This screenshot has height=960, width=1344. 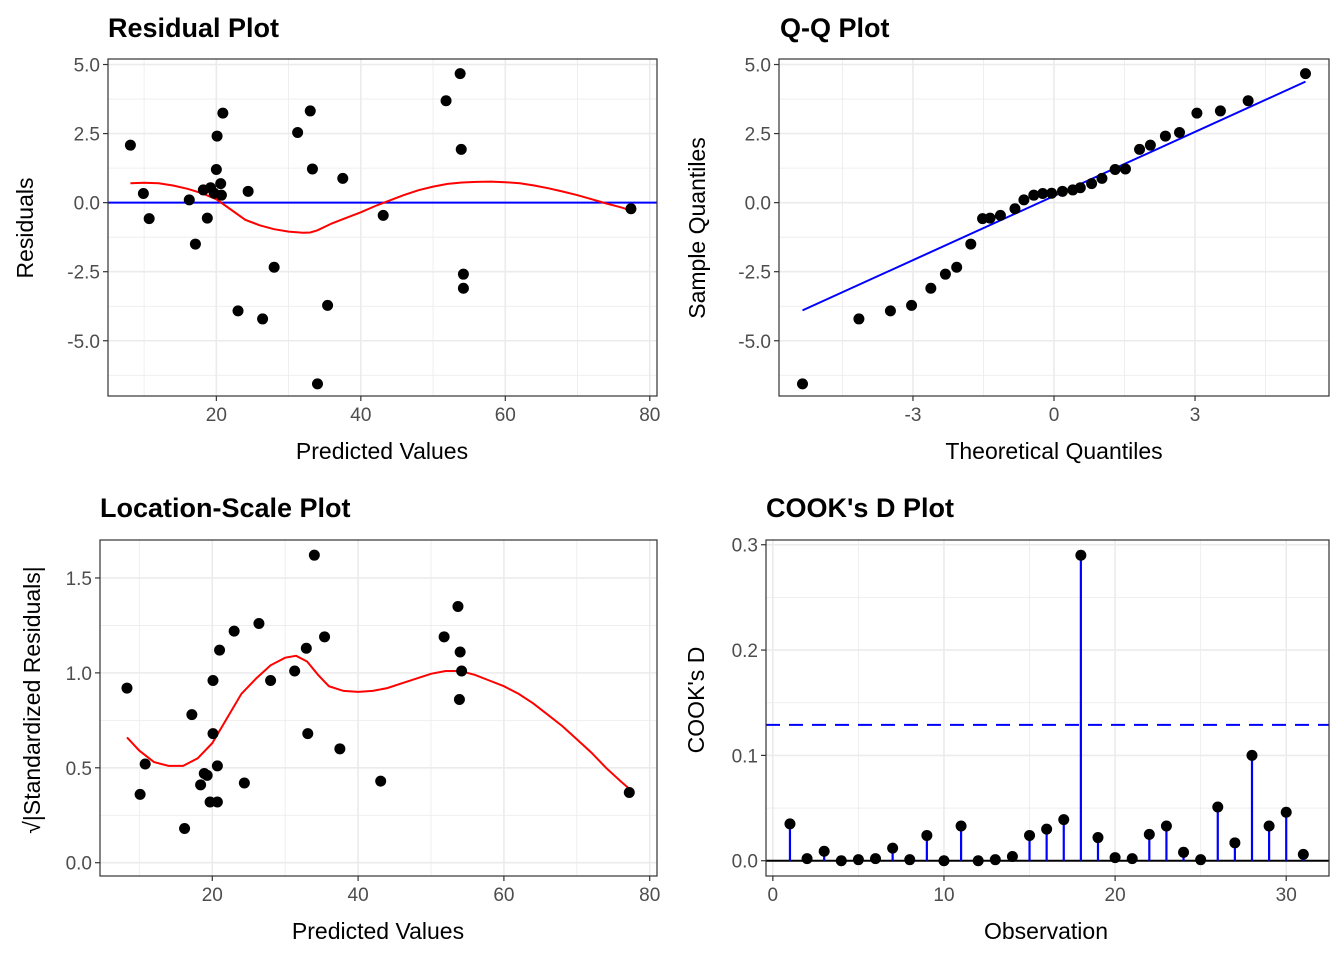 I want to click on qq-plot-title: Q-Q Plot, so click(x=835, y=28).